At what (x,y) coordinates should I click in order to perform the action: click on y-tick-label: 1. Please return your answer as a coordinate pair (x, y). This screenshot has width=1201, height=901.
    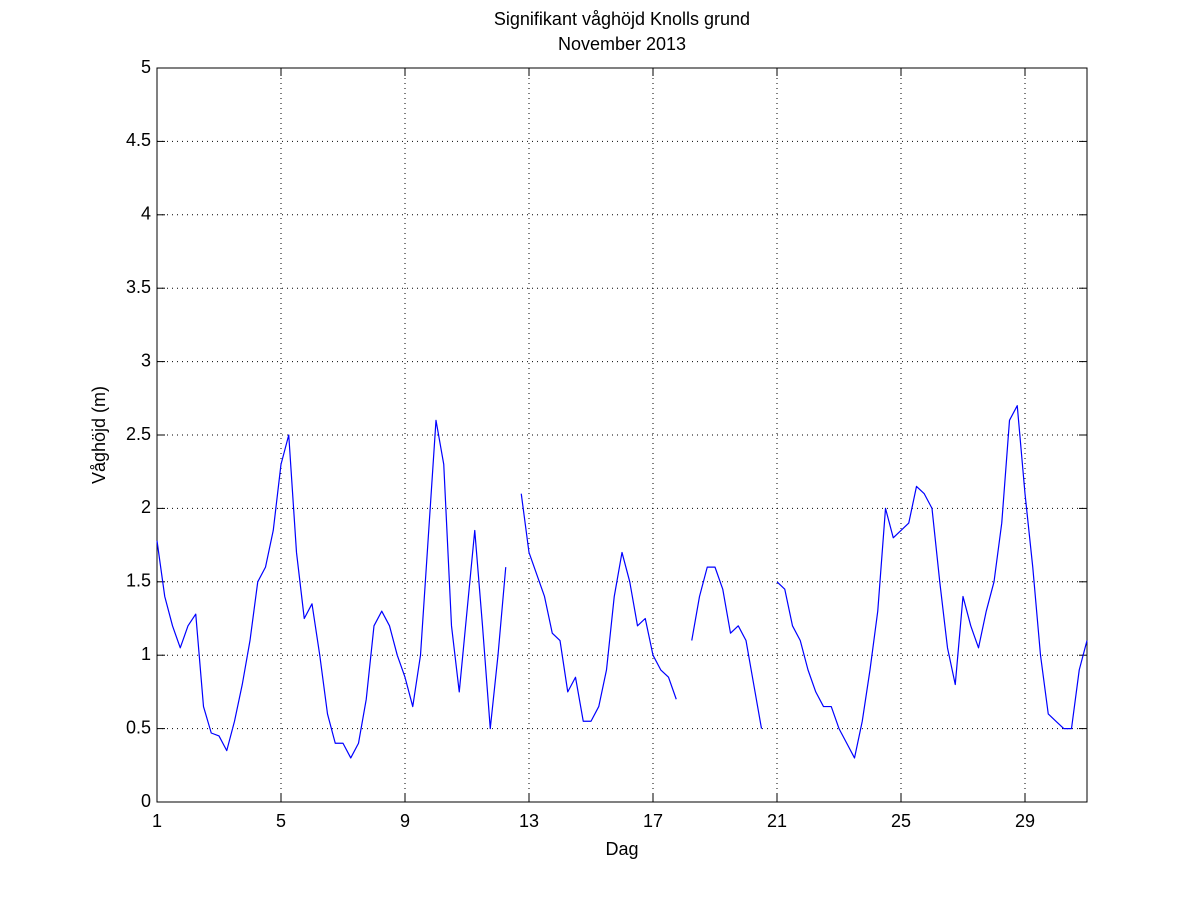
    Looking at the image, I should click on (146, 654).